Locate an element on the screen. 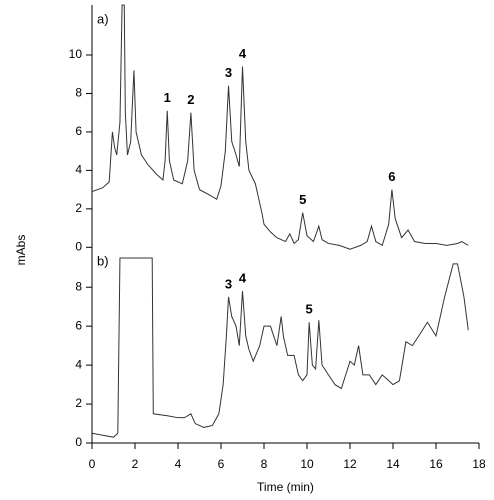 This screenshot has height=500, width=494. x-tick-label: 2 is located at coordinates (135, 464).